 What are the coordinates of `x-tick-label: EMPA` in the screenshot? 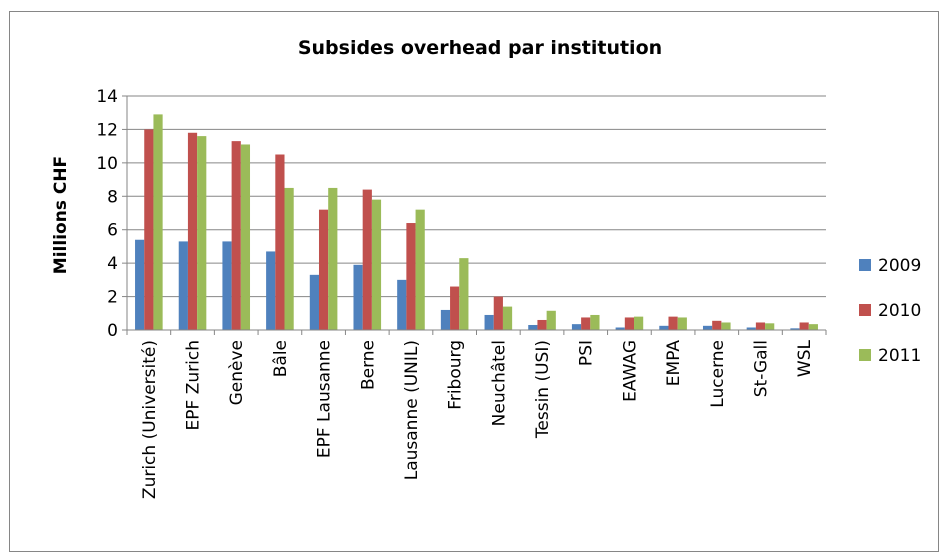 It's located at (674, 363).